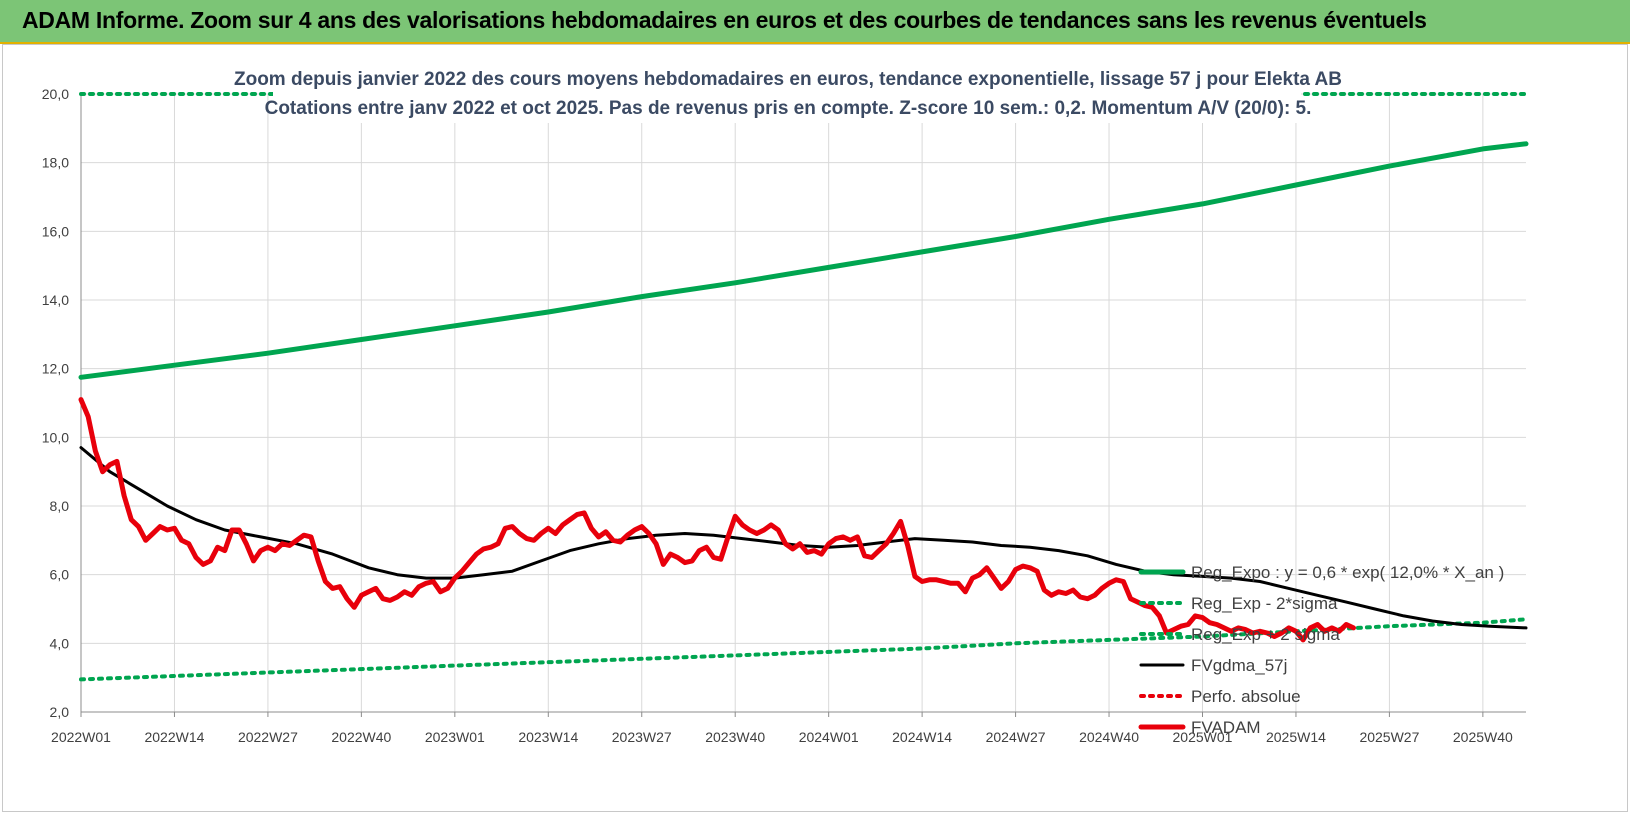 The width and height of the screenshot is (1630, 816). I want to click on legend-label: FVgdma_57j, so click(1239, 665).